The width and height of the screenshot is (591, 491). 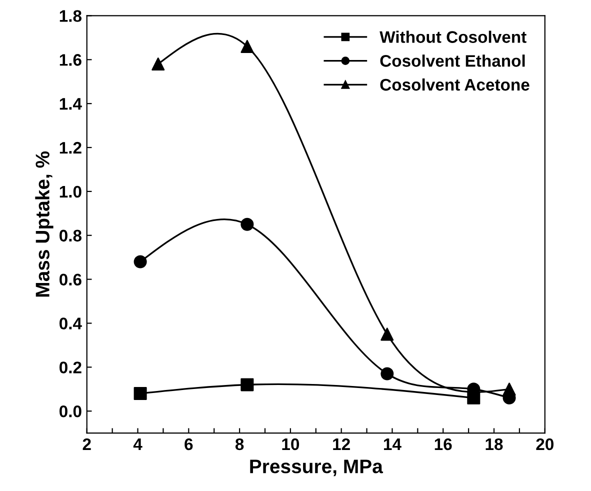 What do you see at coordinates (71, 411) in the screenshot?
I see `y-tick-label: 0.0` at bounding box center [71, 411].